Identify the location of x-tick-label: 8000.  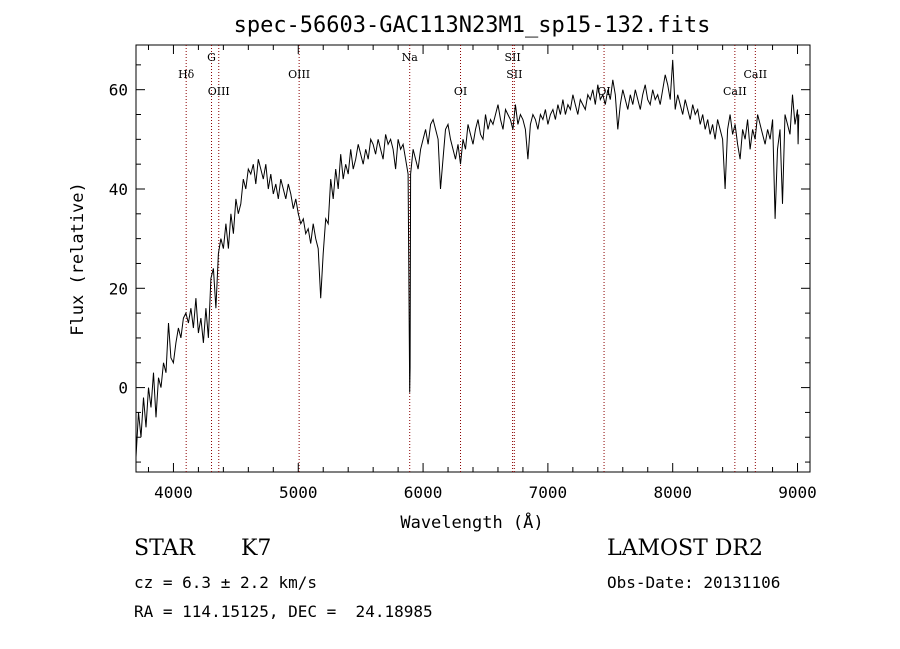
(672, 492).